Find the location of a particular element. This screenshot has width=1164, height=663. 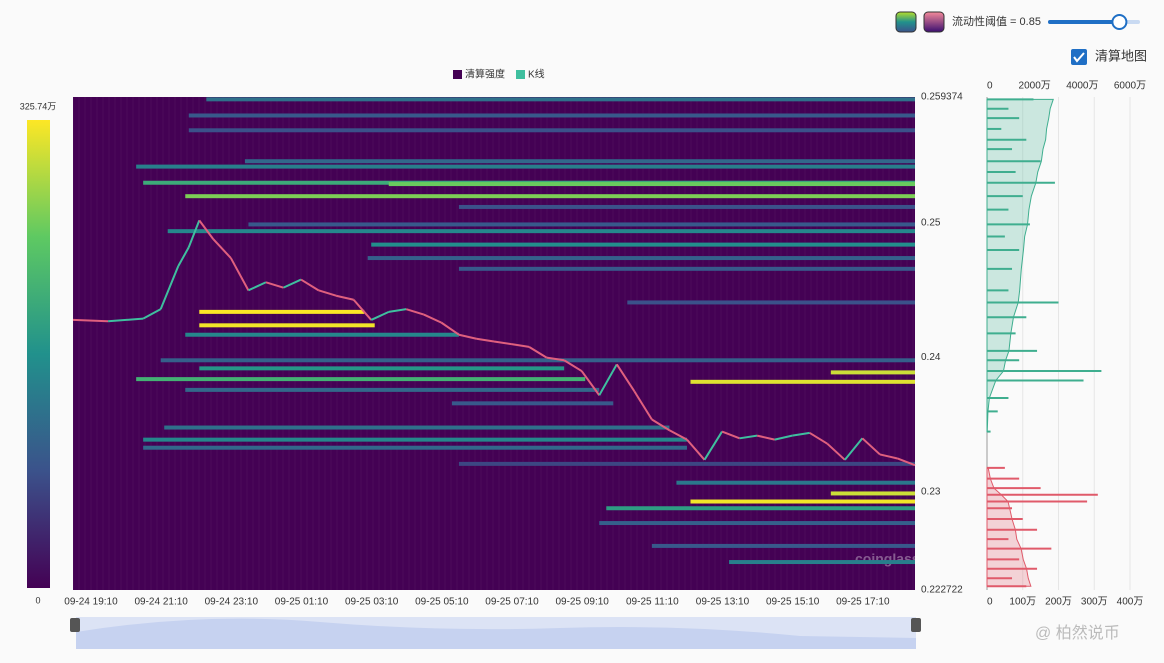

x-tick-label: 09-25 05:10 is located at coordinates (442, 602).